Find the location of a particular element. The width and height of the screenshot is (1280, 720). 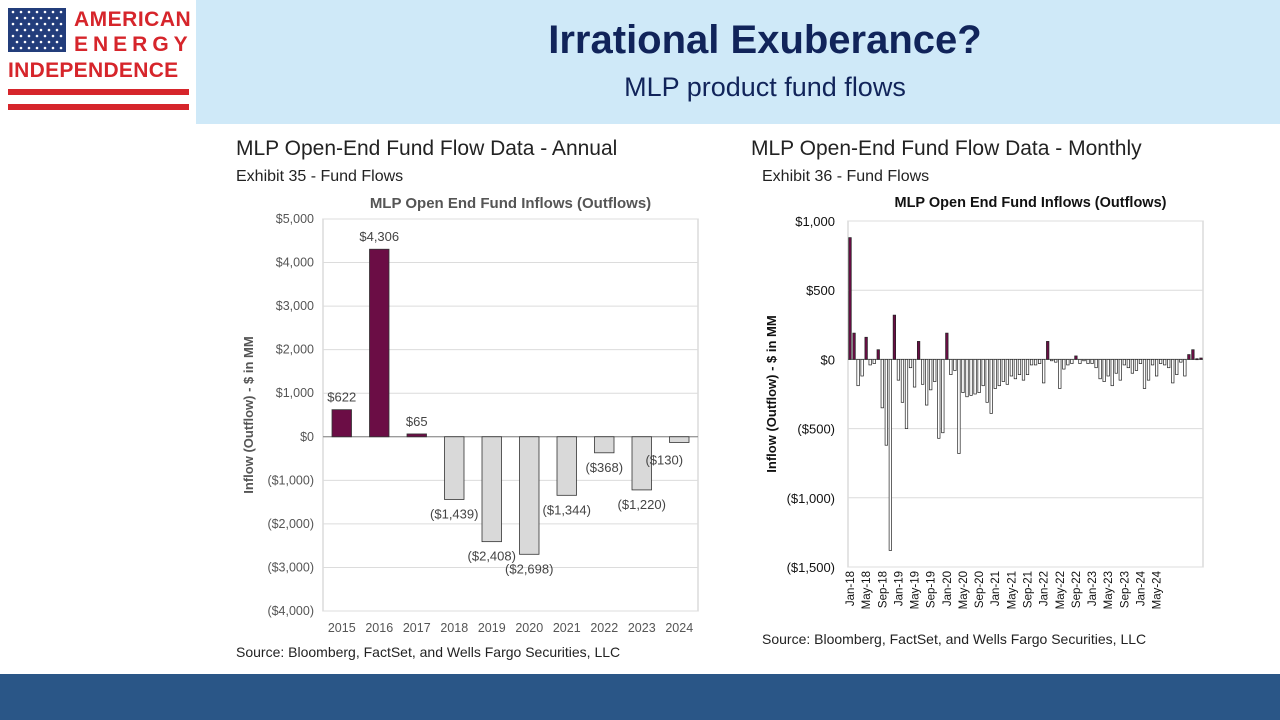

y-tick-label: ($1,500) is located at coordinates (811, 567).